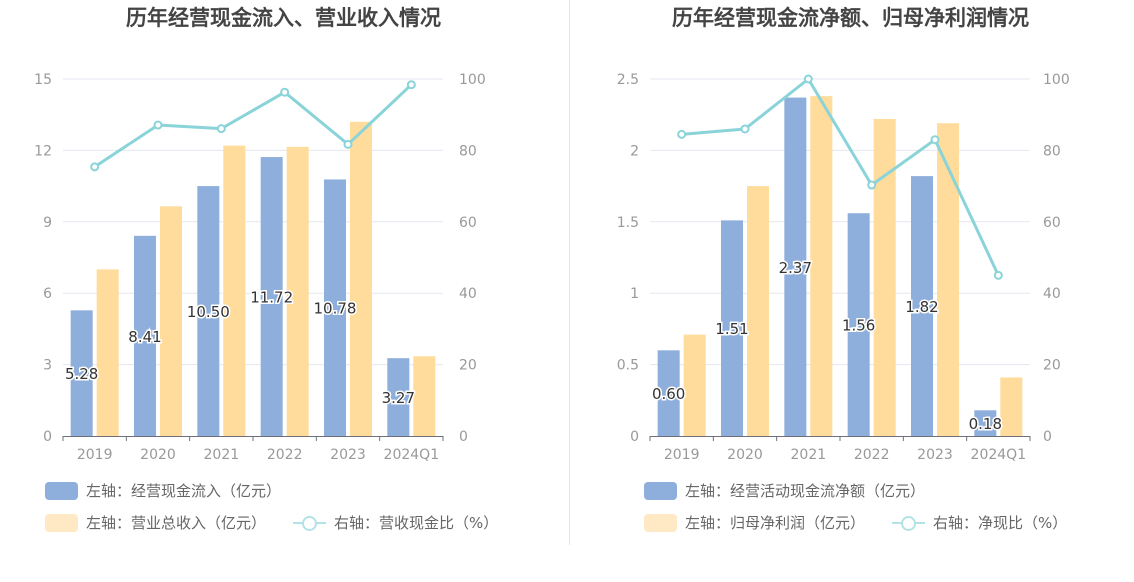 This screenshot has width=1134, height=582. I want to click on data-label: 1.82, so click(921, 307).